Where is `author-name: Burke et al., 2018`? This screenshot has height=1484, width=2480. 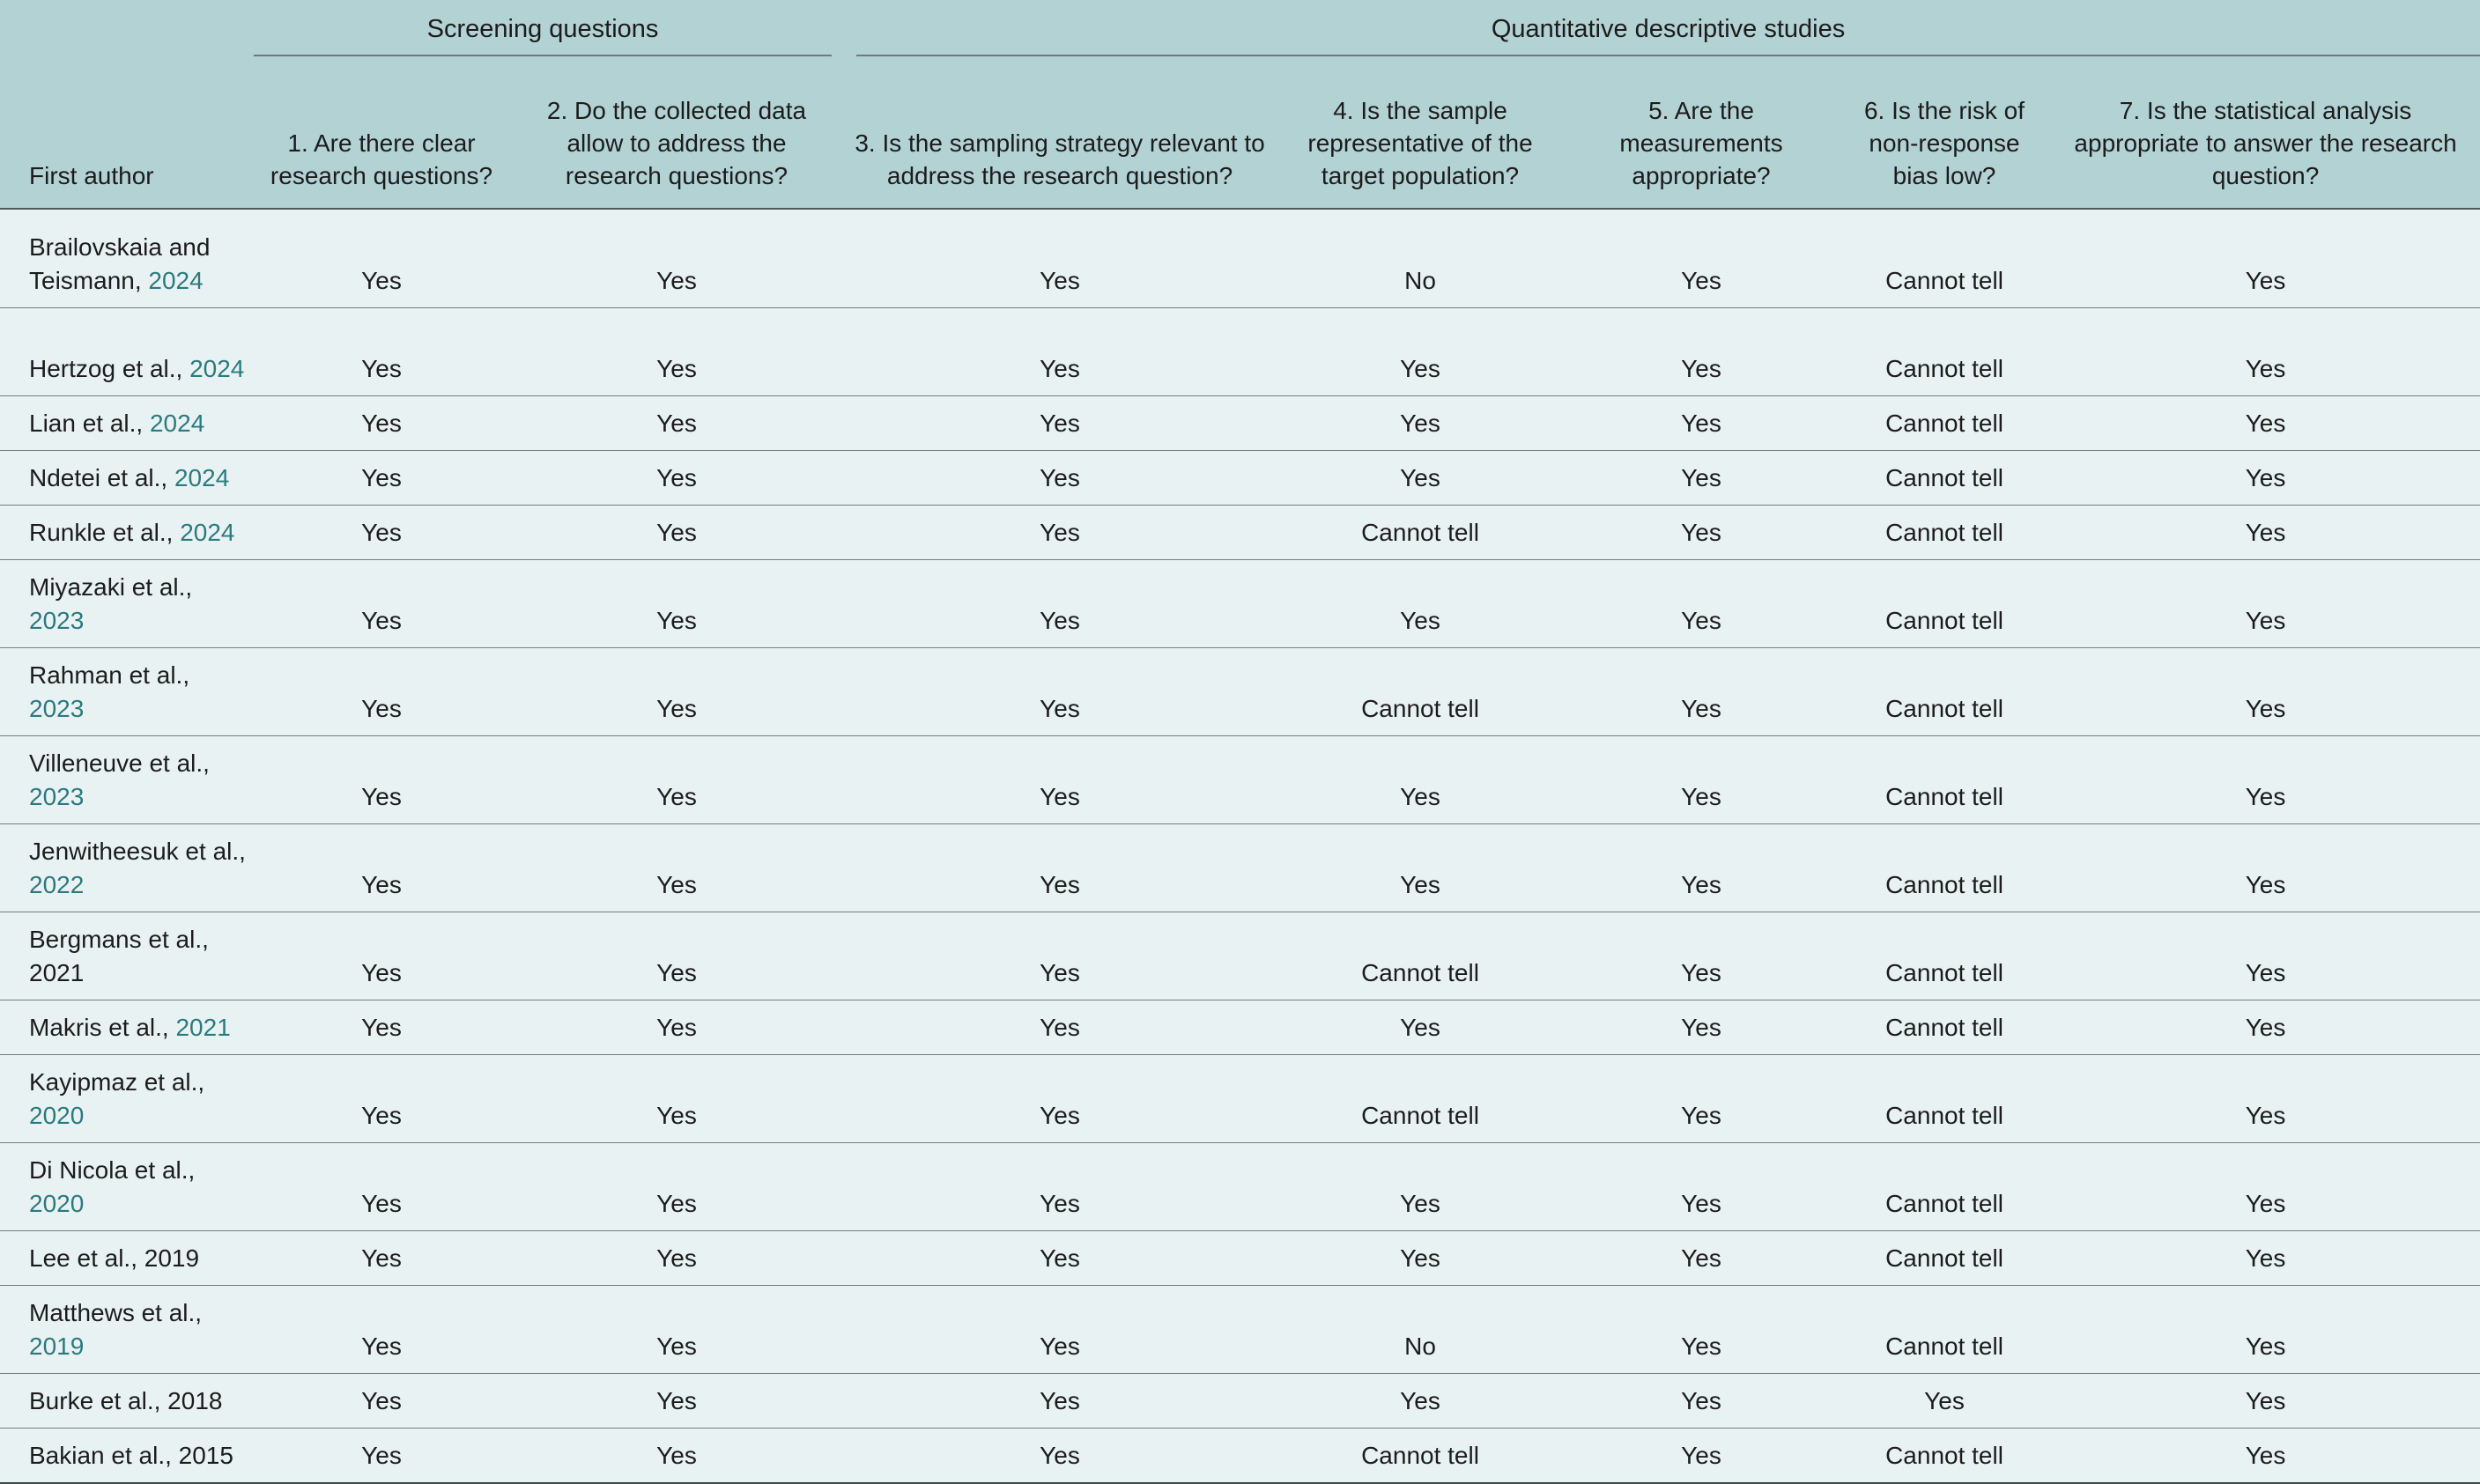 author-name: Burke et al., 2018 is located at coordinates (126, 1400).